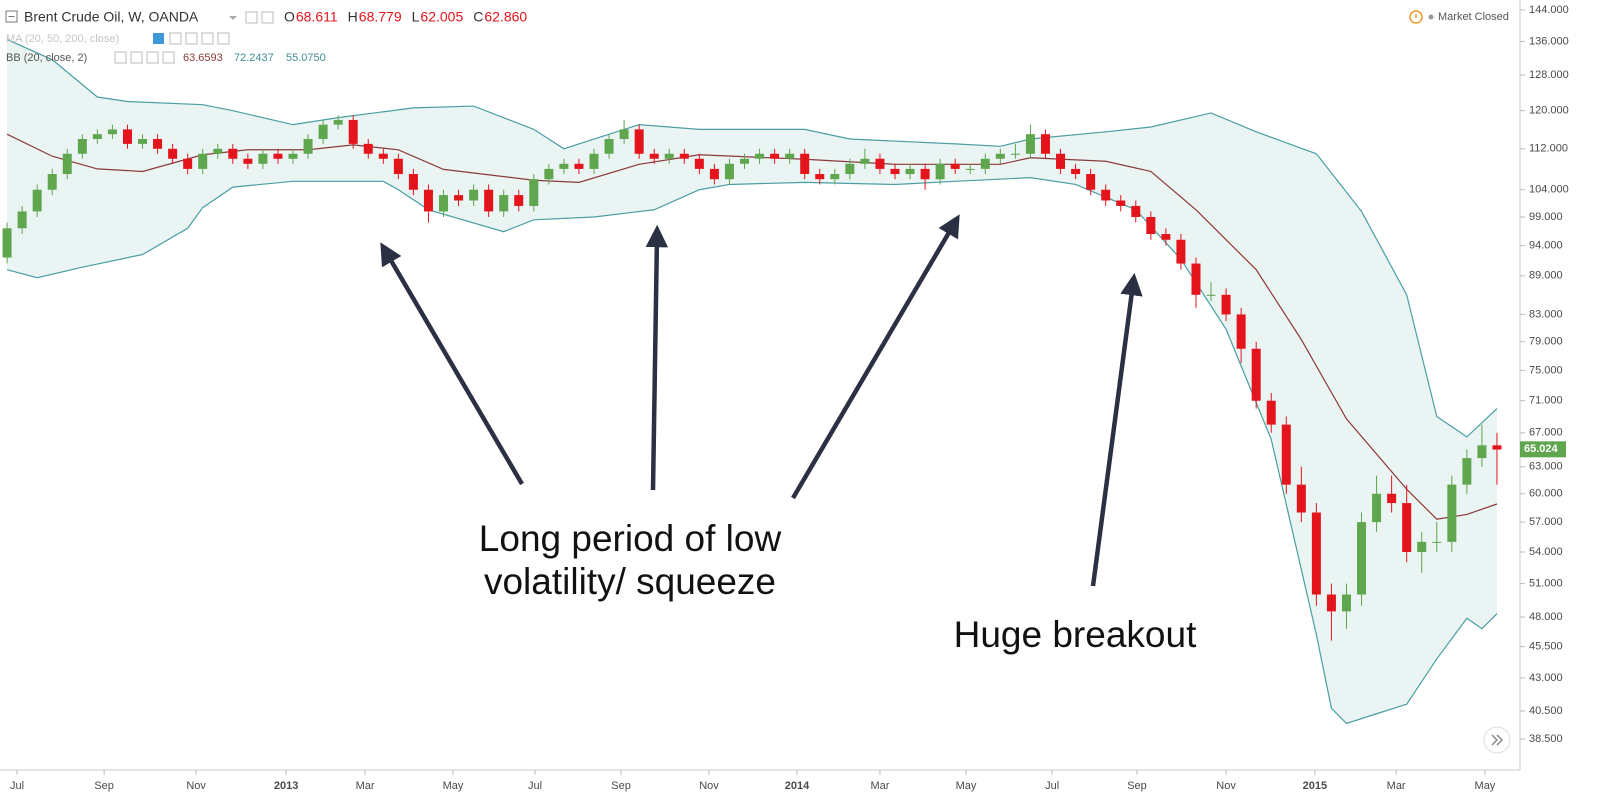 This screenshot has width=1607, height=806. I want to click on y-tick-label: 75.000, so click(1546, 370).